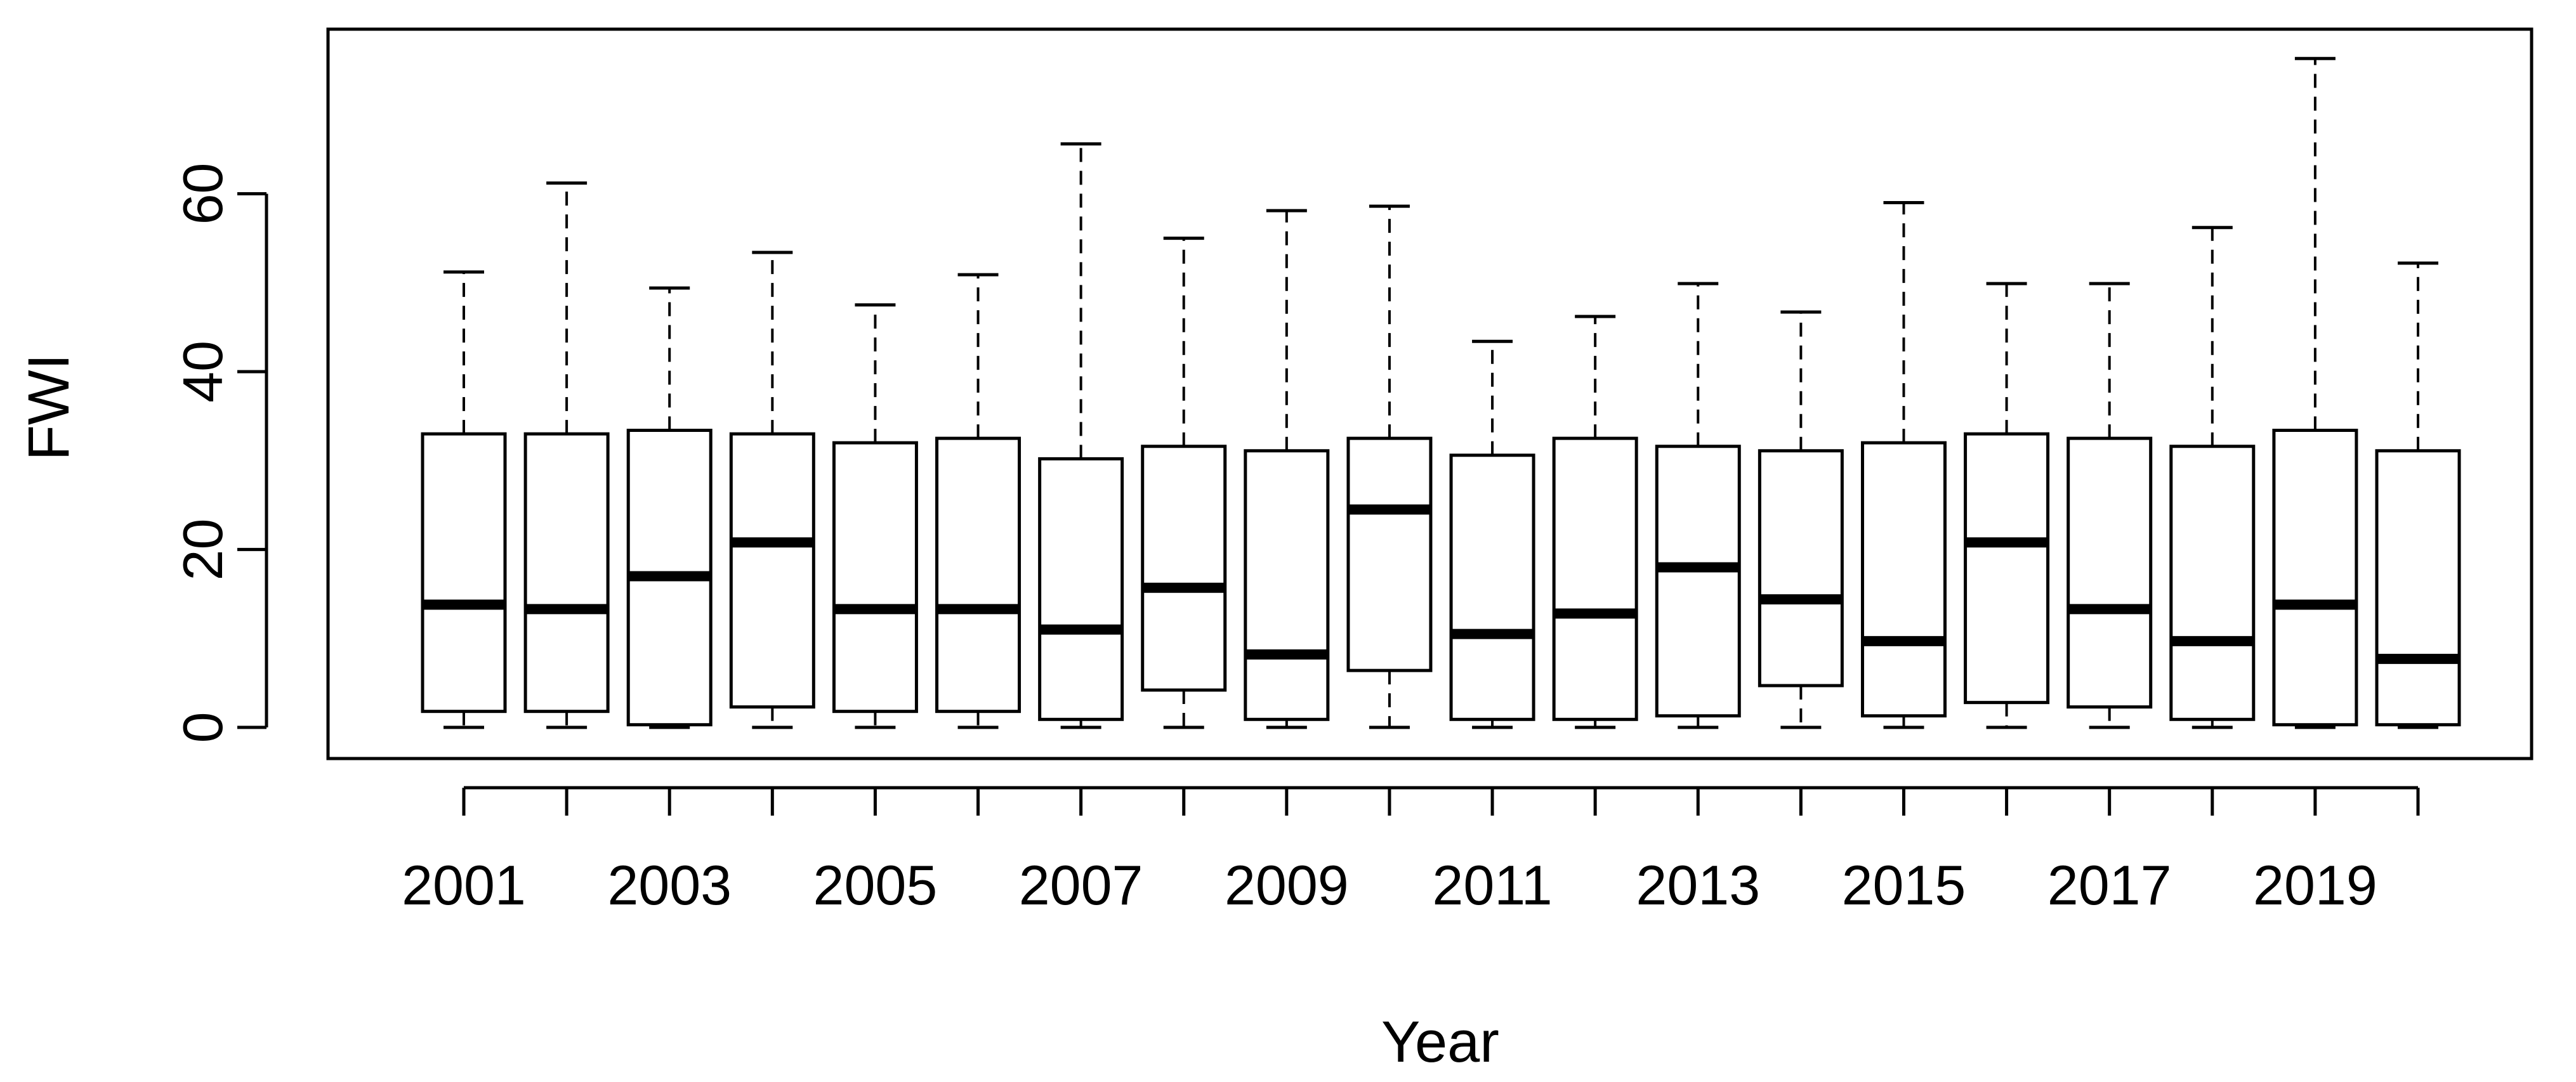  Describe the element at coordinates (1492, 885) in the screenshot. I see `x-tick-label: 2011` at that location.